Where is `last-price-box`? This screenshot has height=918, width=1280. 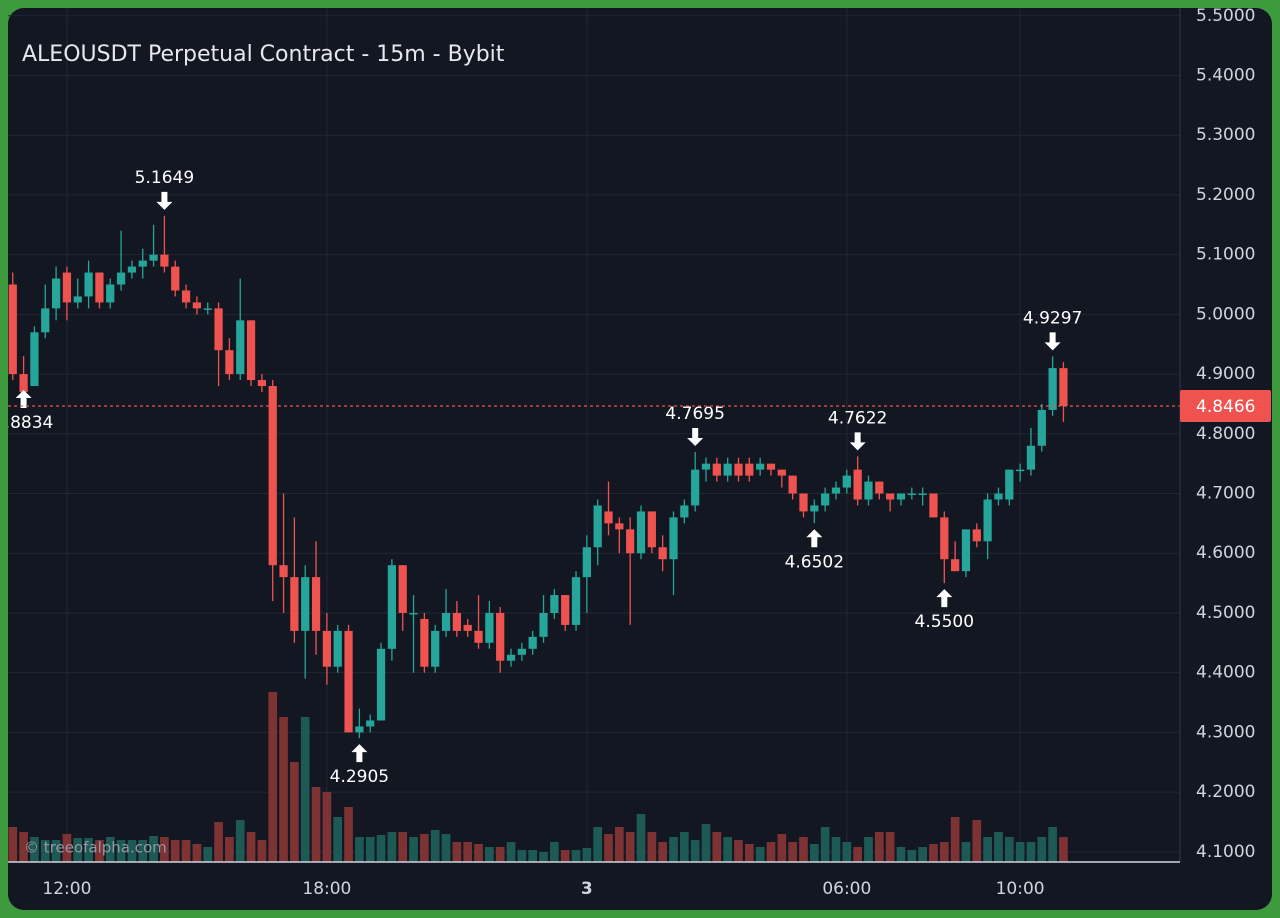 last-price-box is located at coordinates (1225, 405).